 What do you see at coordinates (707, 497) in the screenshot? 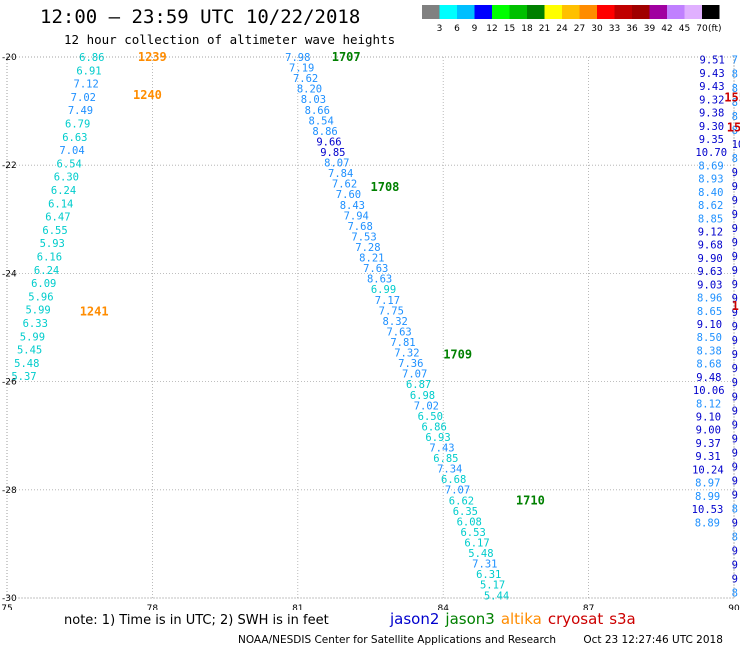
I see `wave-height-point: 8.99` at bounding box center [707, 497].